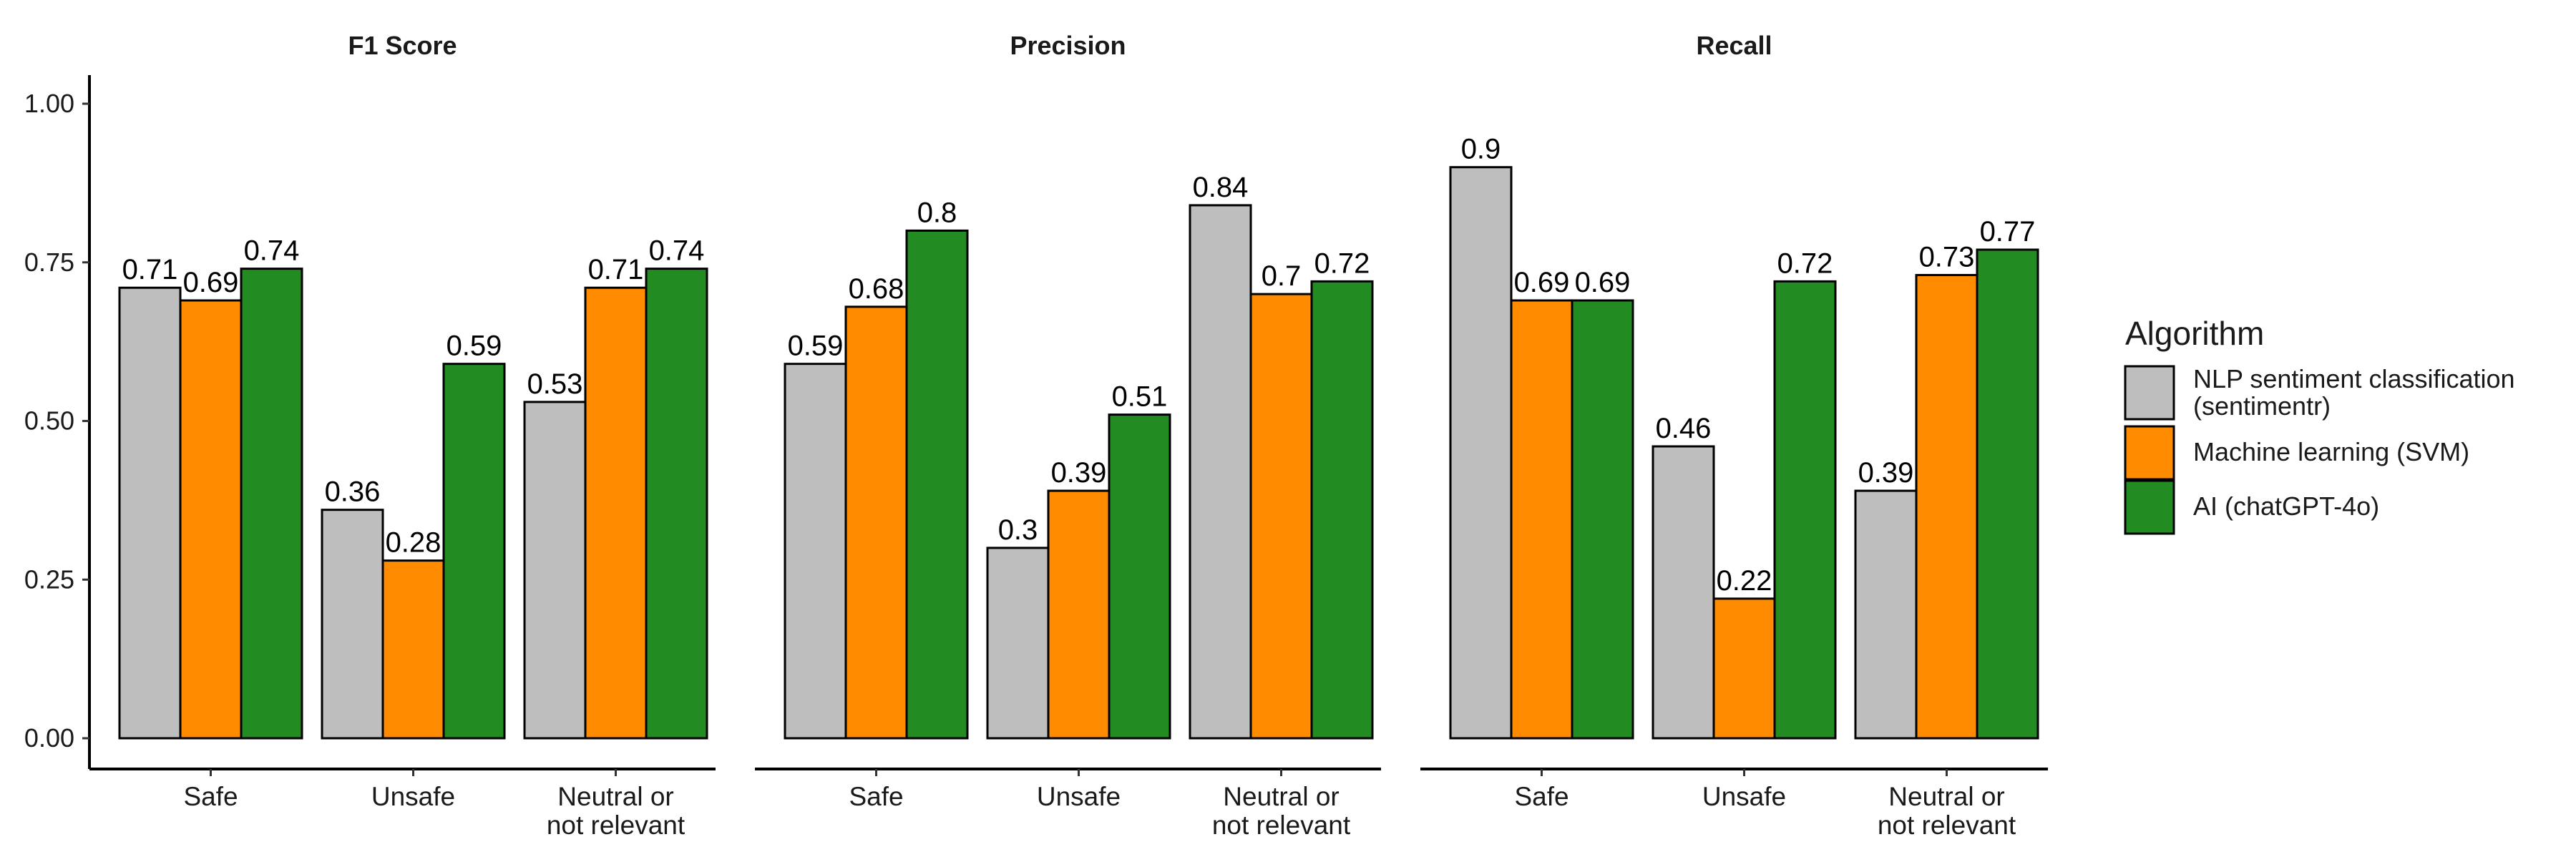 This screenshot has width=2576, height=862. Describe the element at coordinates (2331, 451) in the screenshot. I see `legend-label: Machine learning (SVM)` at that location.